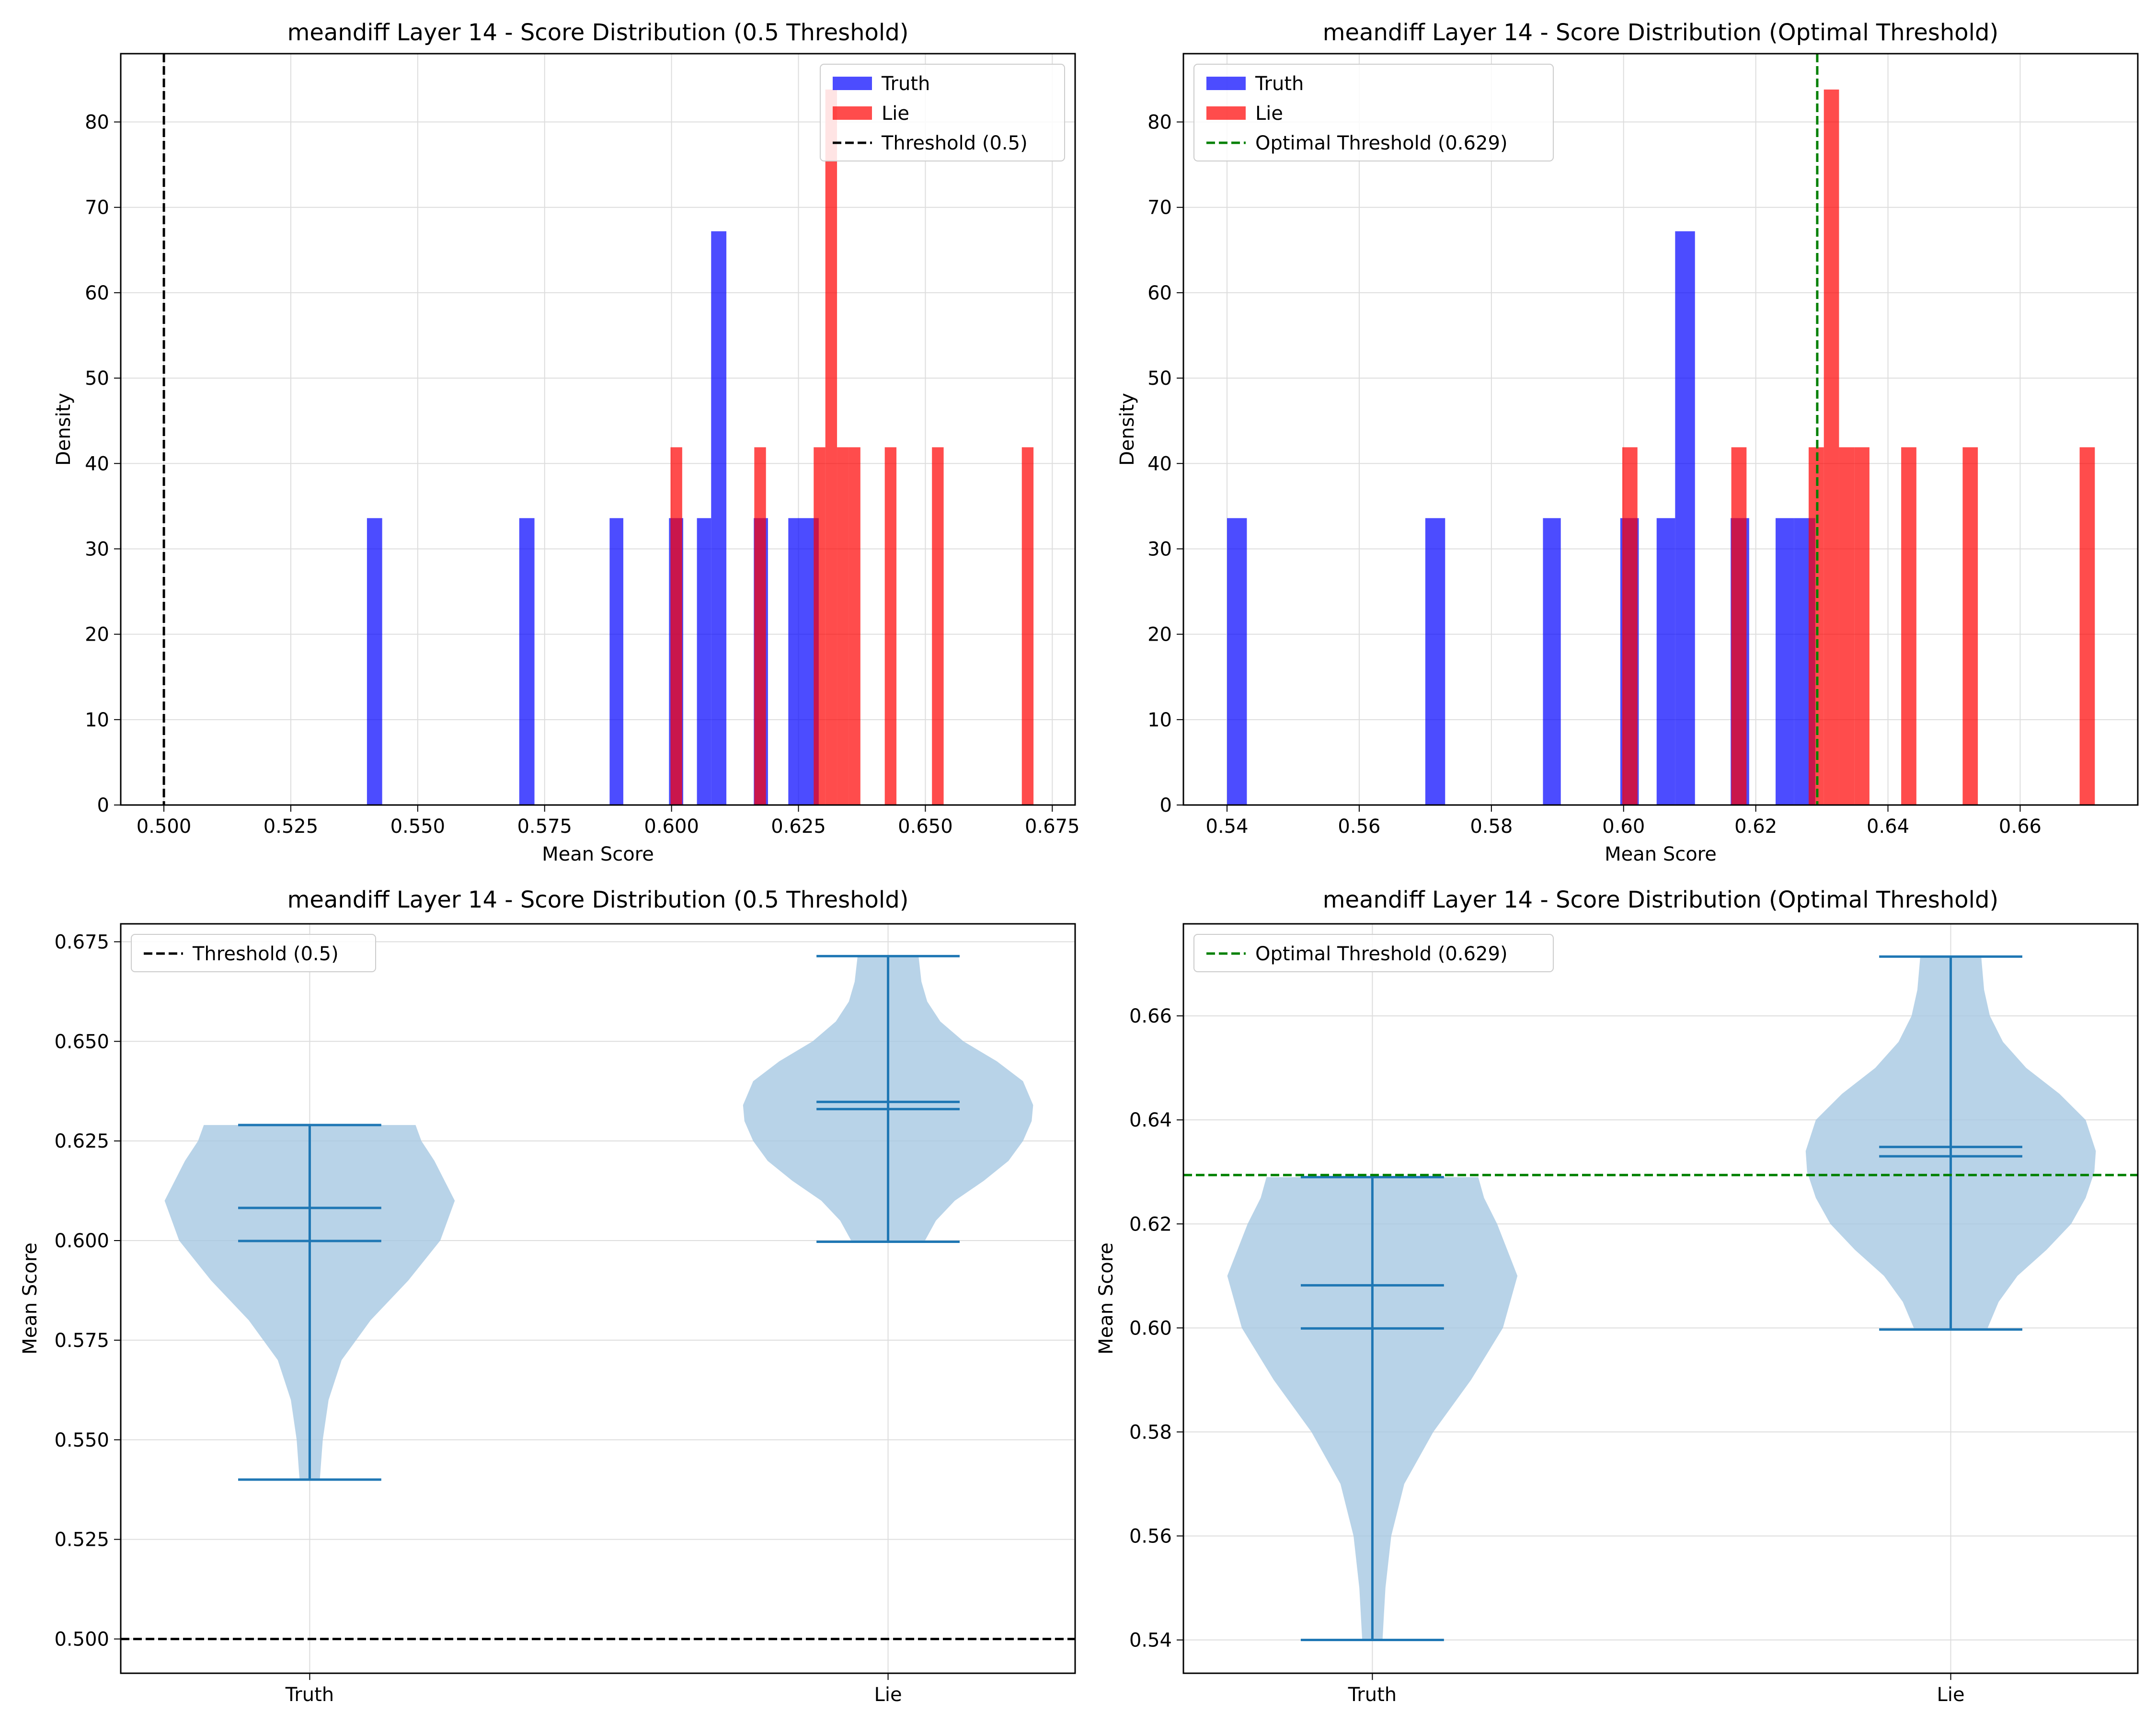 This screenshot has width=2156, height=1725. I want to click on legend: Threshold (0.5), so click(254, 953).